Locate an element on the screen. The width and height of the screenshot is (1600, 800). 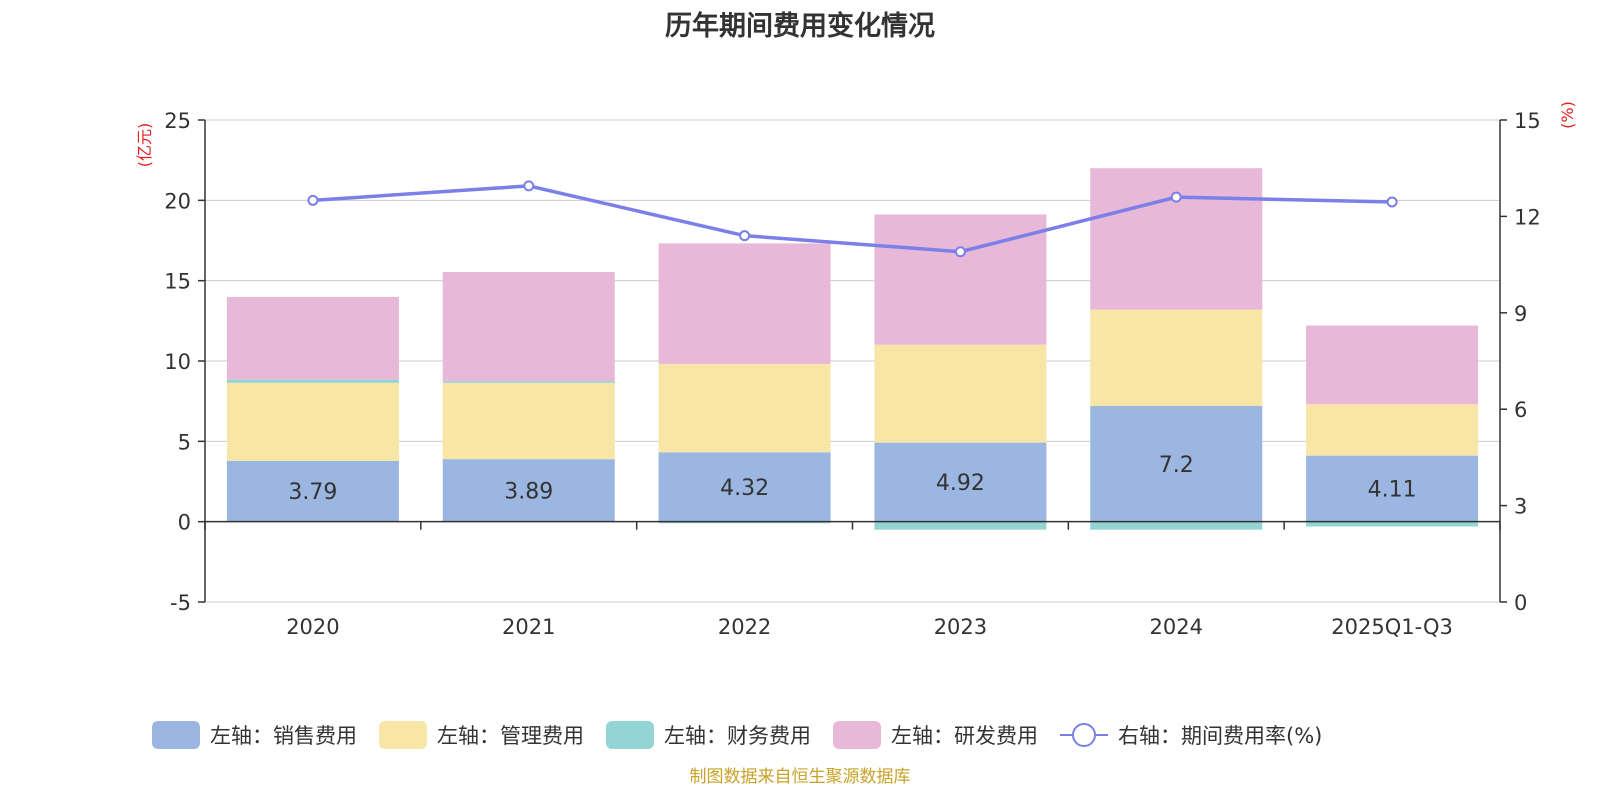
x-axis-tick-label: 2020 is located at coordinates (312, 627).